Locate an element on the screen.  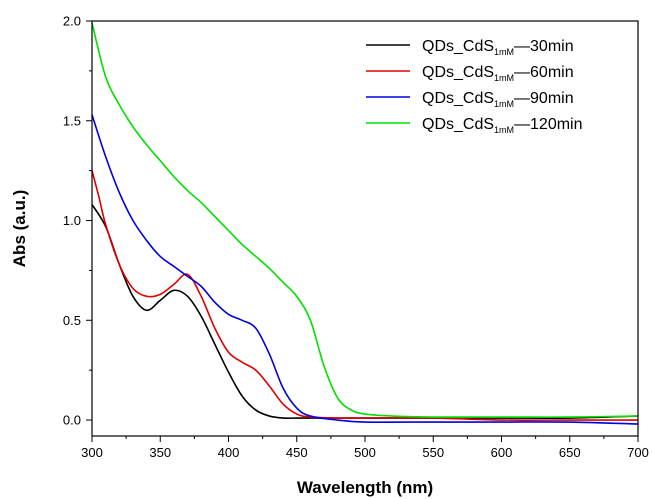
y-tick-label: 2.0 is located at coordinates (72, 21).